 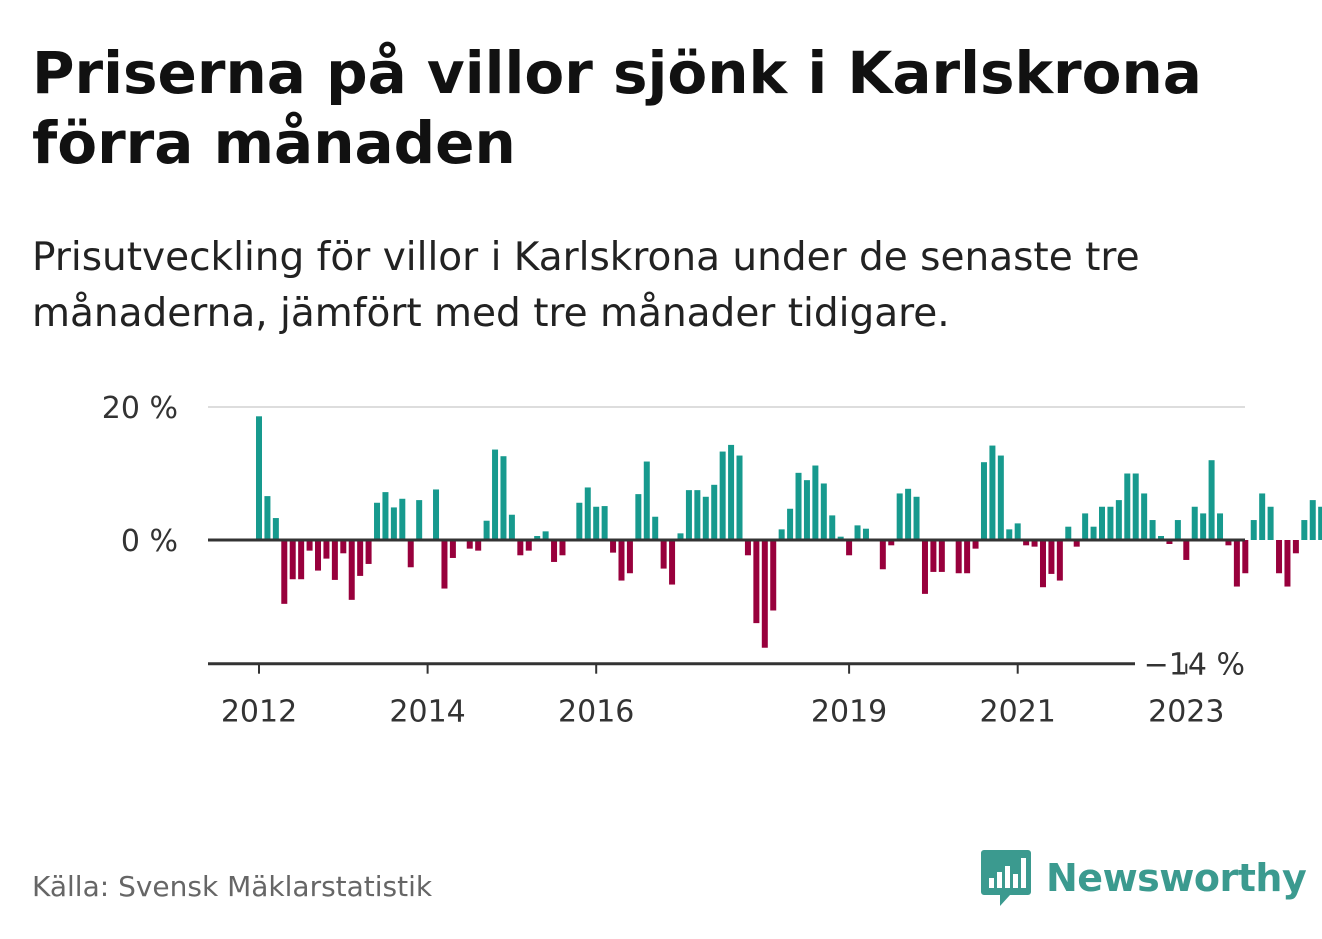 What do you see at coordinates (596, 712) in the screenshot?
I see `x-tick-label: 2016` at bounding box center [596, 712].